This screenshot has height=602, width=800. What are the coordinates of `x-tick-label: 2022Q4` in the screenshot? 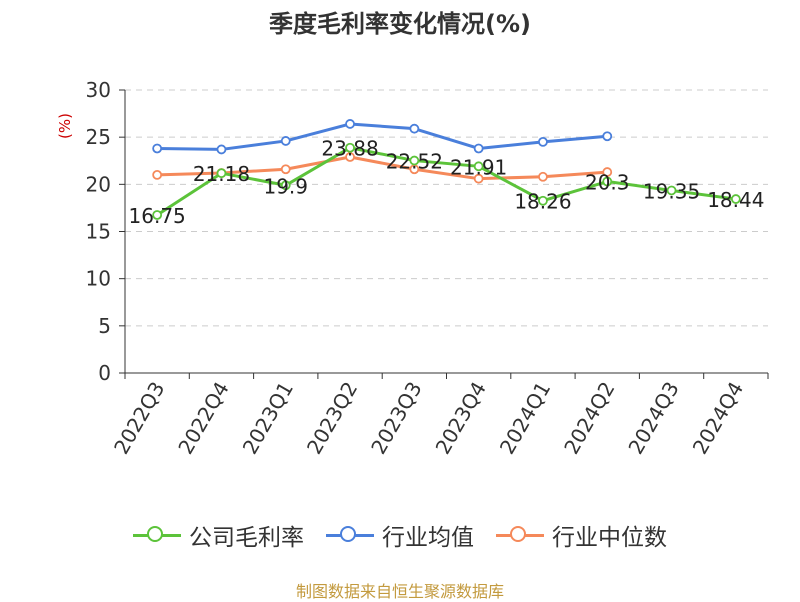 It's located at (203, 418).